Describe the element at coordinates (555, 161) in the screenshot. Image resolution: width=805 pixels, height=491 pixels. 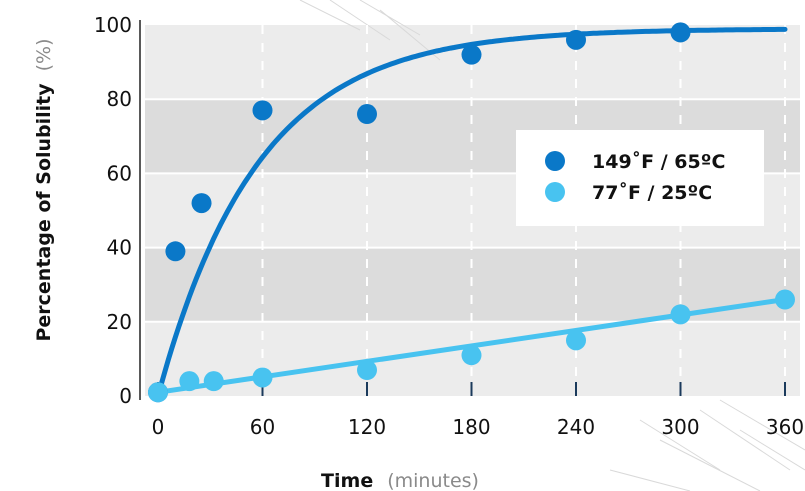
I see `legend-marker-65c` at that location.